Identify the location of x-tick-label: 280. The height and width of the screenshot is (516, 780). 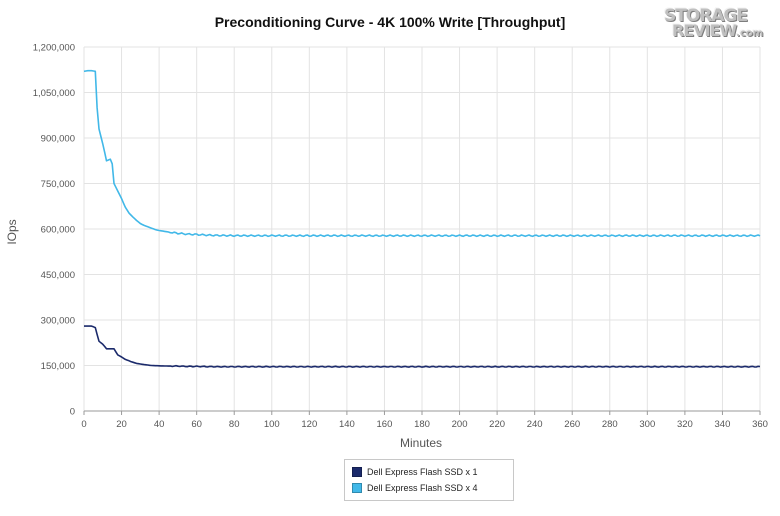
(610, 424).